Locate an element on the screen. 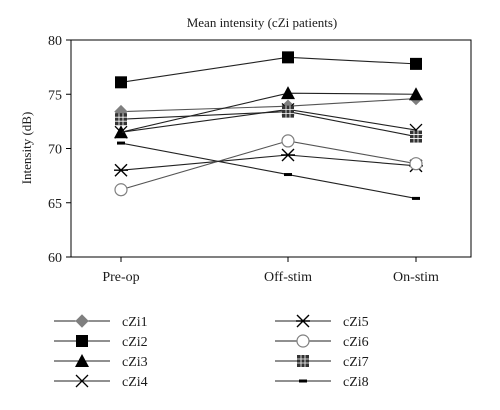  legend-label: cZi3 is located at coordinates (135, 362).